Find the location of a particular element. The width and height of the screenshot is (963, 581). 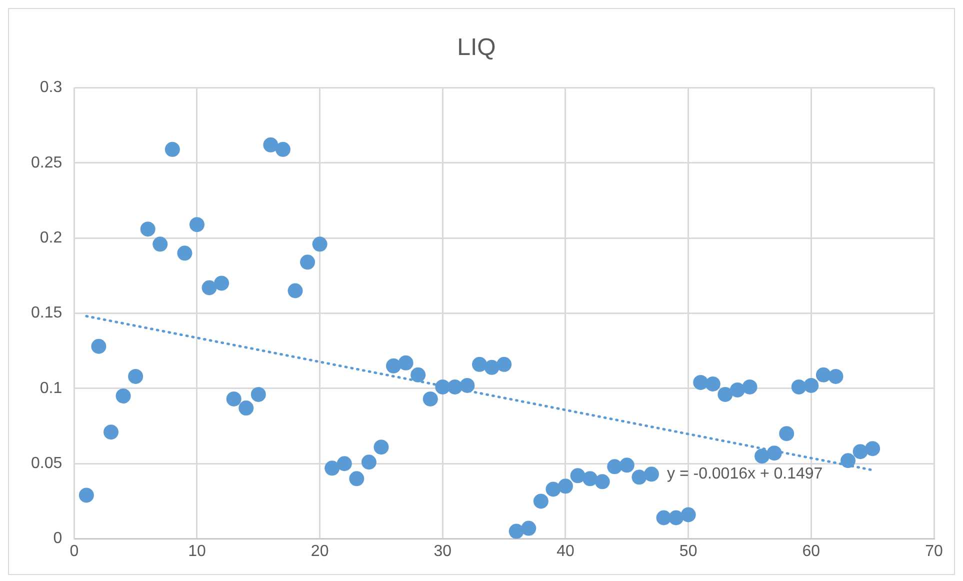

x-tick-label: 50 is located at coordinates (688, 551).